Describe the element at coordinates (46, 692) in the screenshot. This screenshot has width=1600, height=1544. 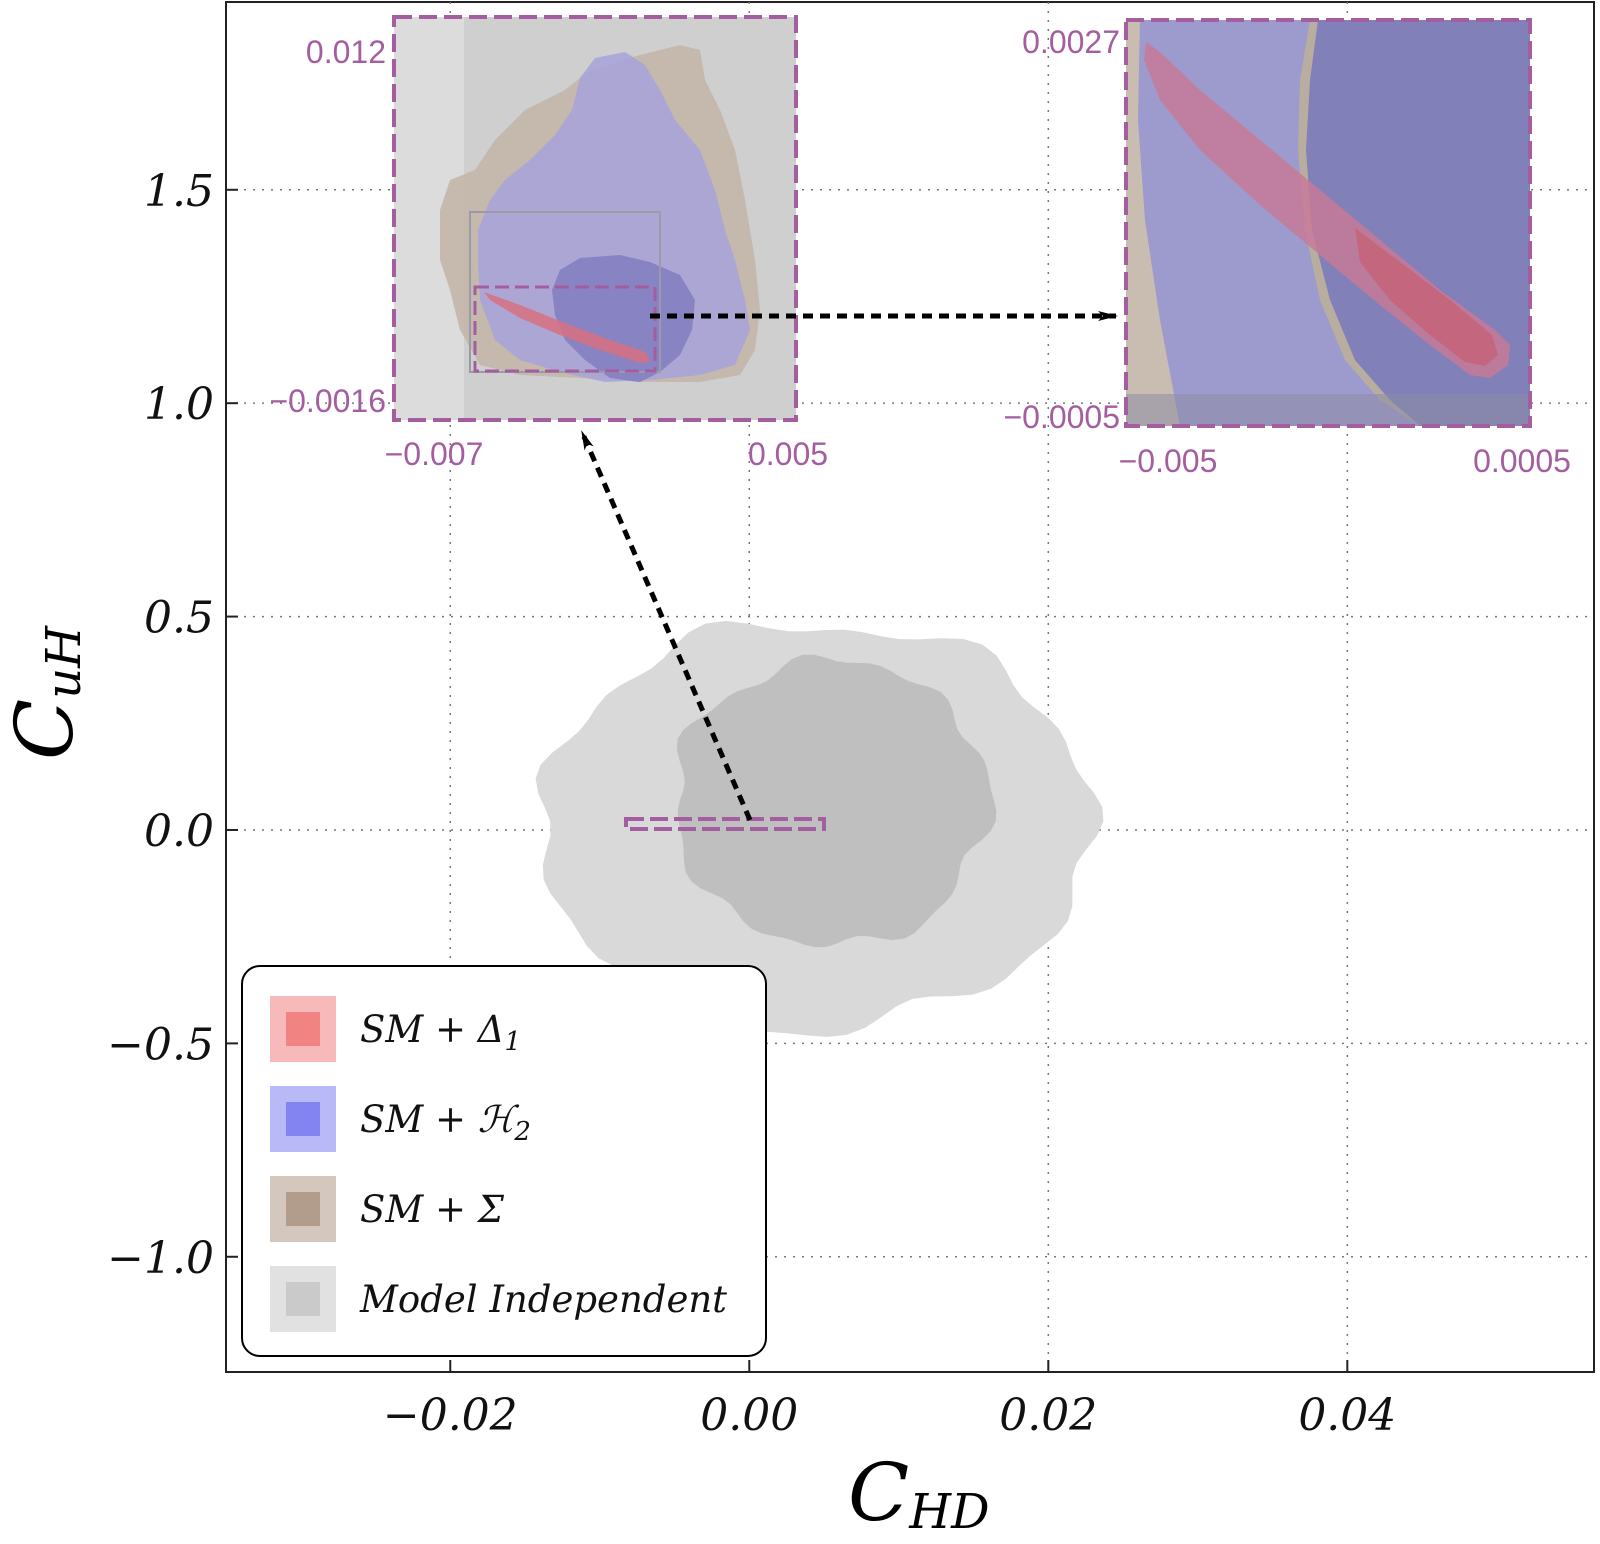
I see `y-axis-label: CuH` at that location.